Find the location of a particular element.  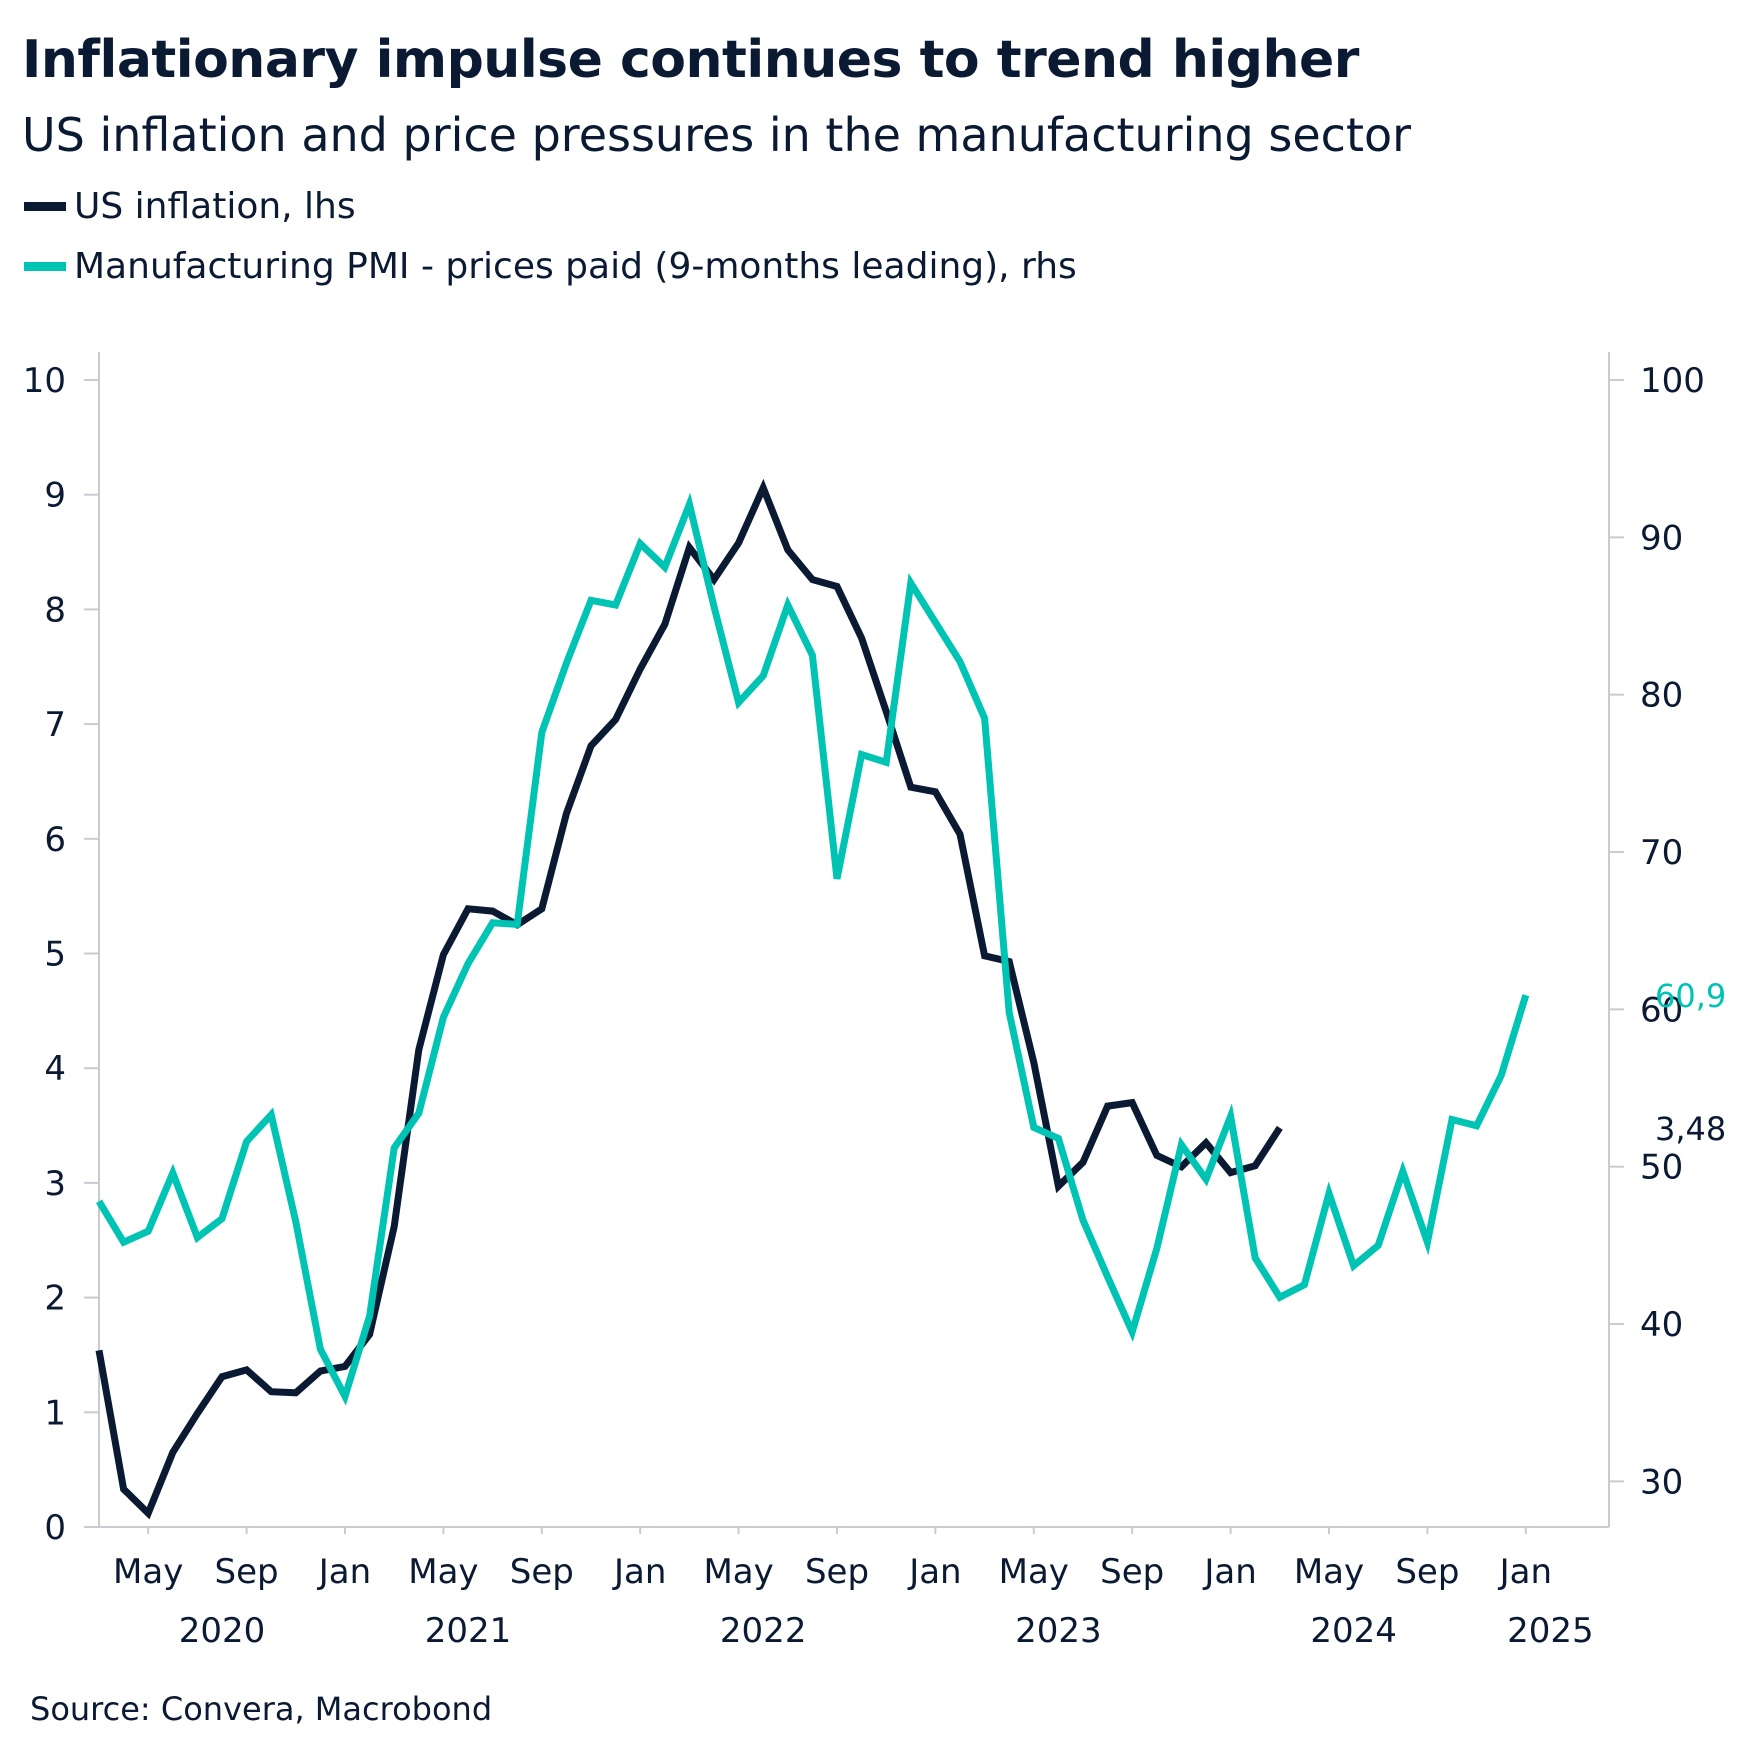

left-axis-tick-label: 8 is located at coordinates (55, 610).